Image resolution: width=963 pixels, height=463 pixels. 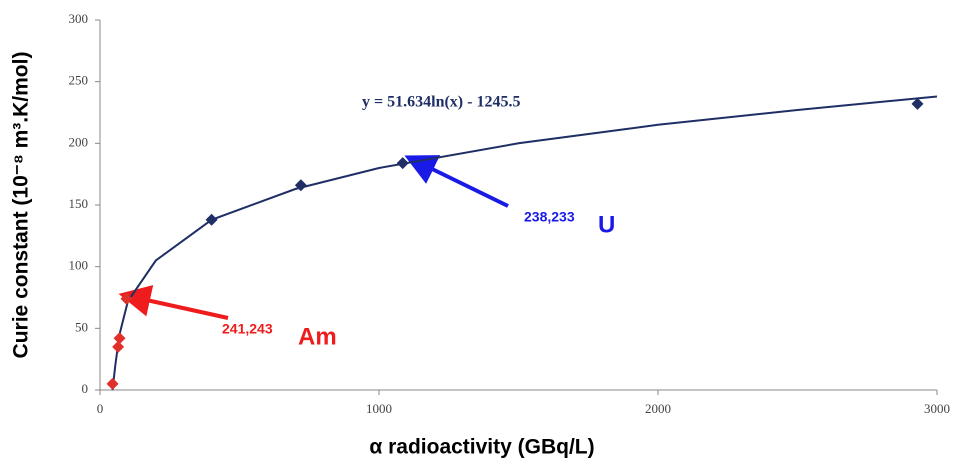 I want to click on equation: y = 51.634ln(x) - 1245.5, so click(x=441, y=102).